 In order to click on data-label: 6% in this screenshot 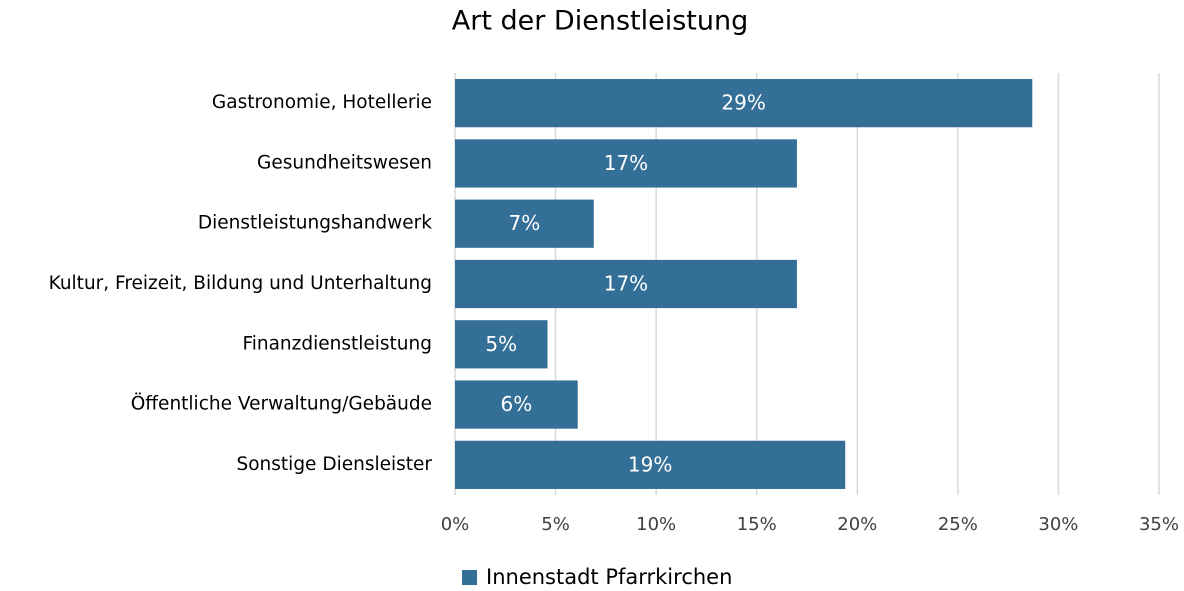, I will do `click(516, 404)`.